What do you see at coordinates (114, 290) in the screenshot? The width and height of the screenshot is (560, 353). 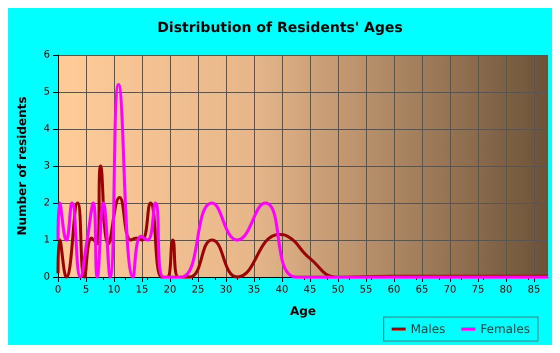 I see `x-tick-label: 10` at bounding box center [114, 290].